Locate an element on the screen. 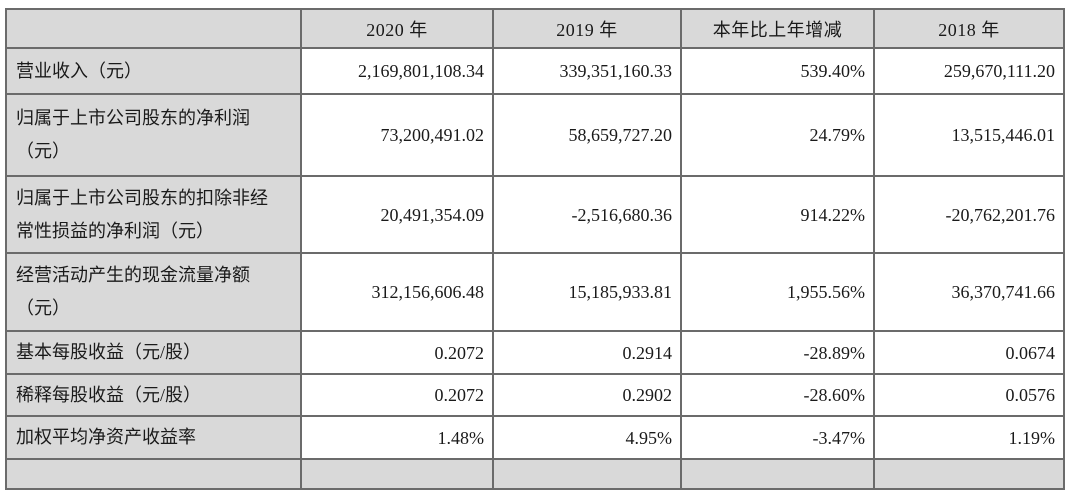  cell-2019: 4.95% is located at coordinates (587, 437).